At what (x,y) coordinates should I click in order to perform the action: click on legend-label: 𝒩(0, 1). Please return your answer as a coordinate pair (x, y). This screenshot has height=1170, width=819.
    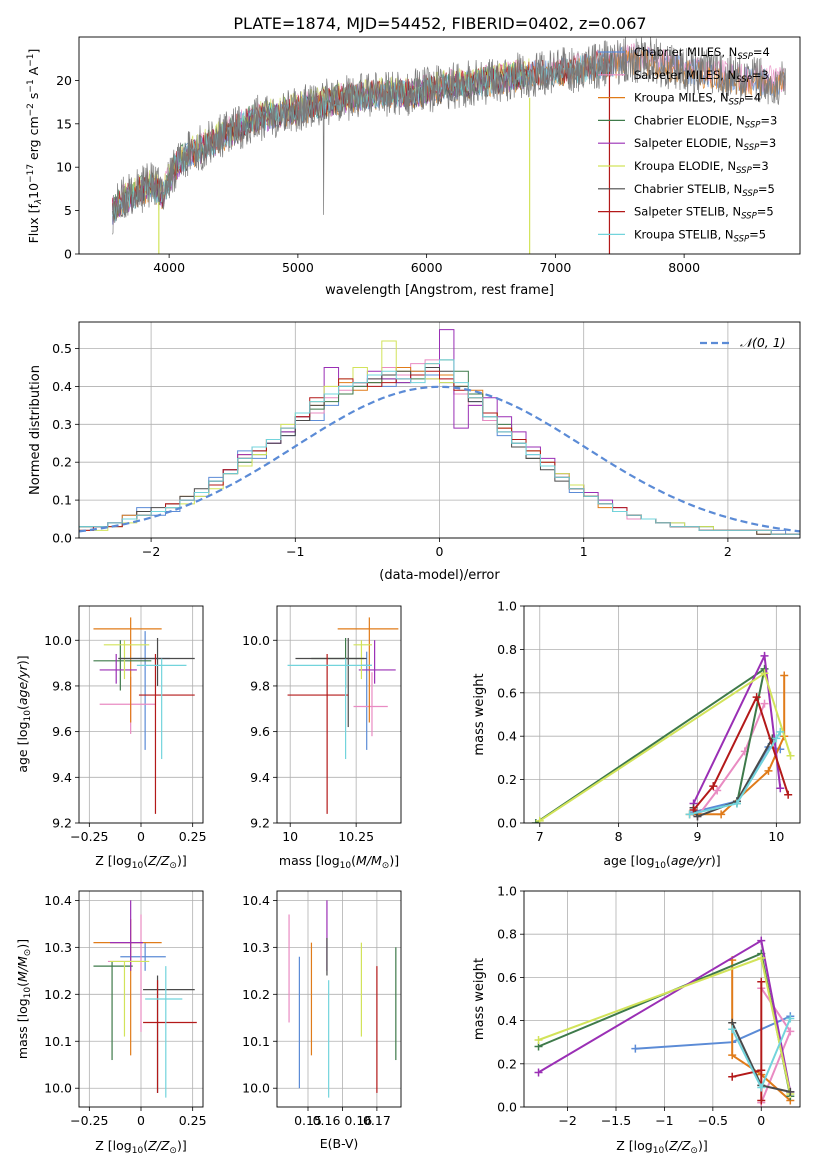
    Looking at the image, I should click on (763, 342).